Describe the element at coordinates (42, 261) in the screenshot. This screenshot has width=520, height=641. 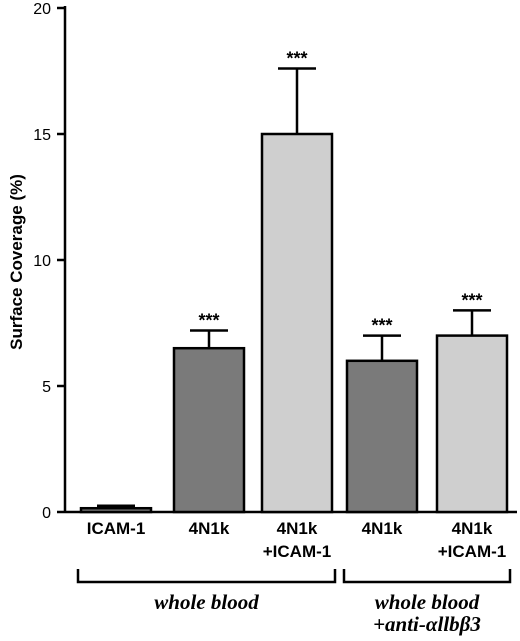
I see `y-tick-label: 10` at that location.